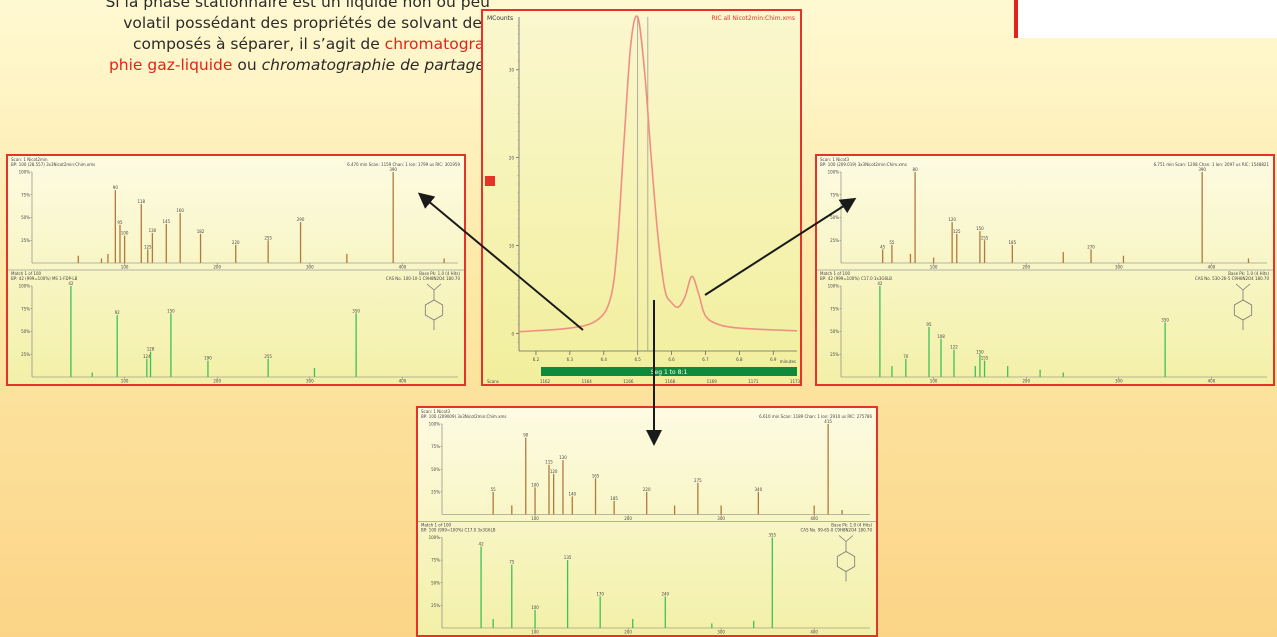  Describe the element at coordinates (208, 358) in the screenshot. I see `spectrum-peak-label: 190` at that location.